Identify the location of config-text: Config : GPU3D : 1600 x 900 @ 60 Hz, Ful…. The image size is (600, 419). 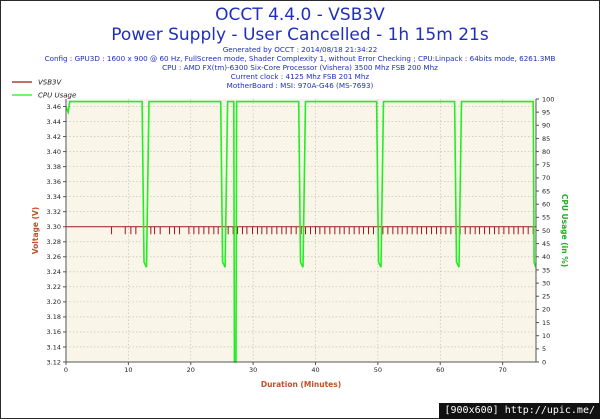
(300, 58).